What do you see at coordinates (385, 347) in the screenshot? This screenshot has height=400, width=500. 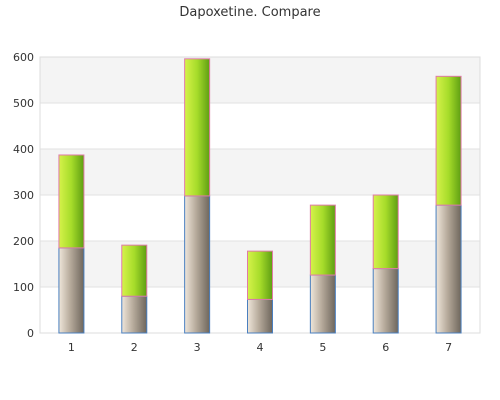 I see `x-tick-label: 6` at bounding box center [385, 347].